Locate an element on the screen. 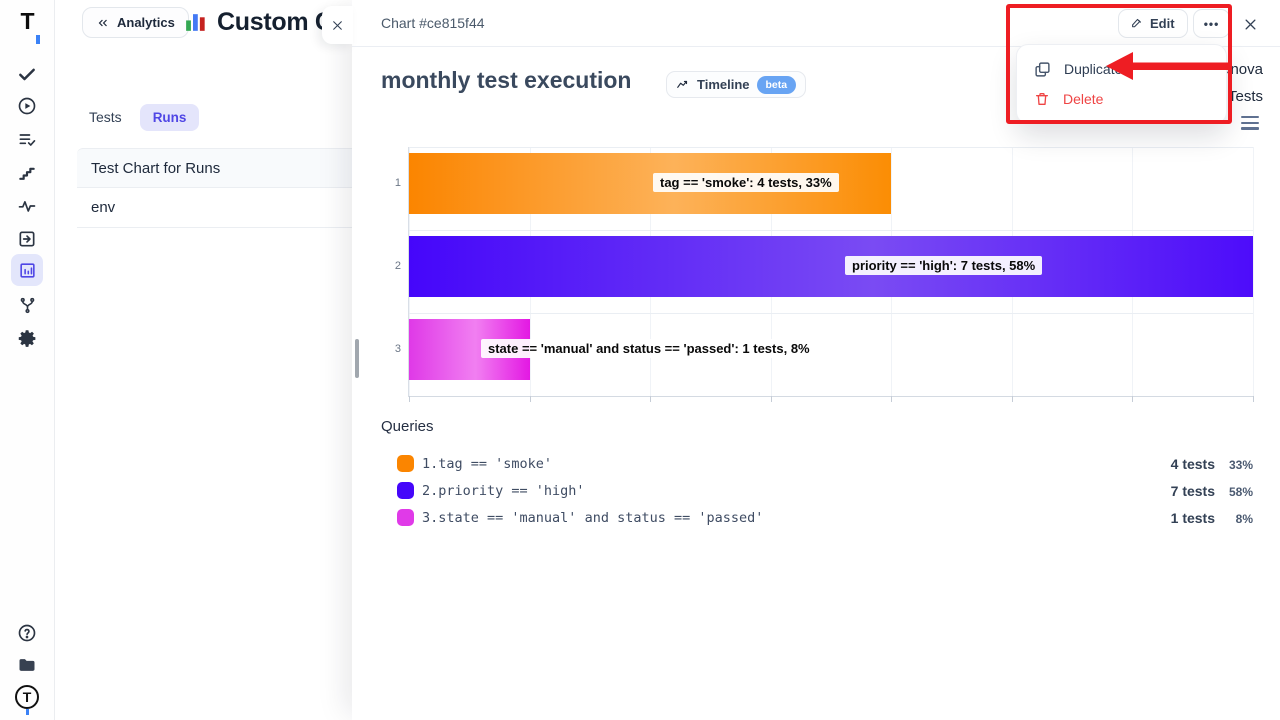  testomat-logo-icon: T is located at coordinates (27, 26).